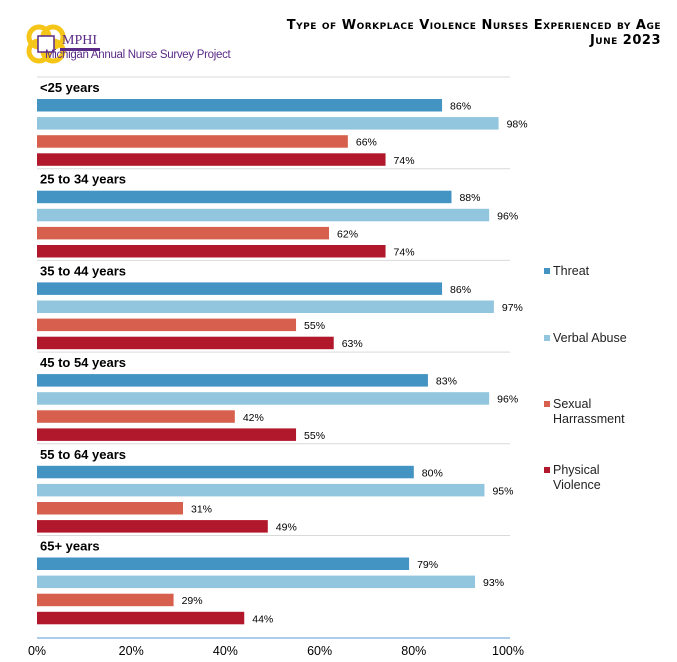  What do you see at coordinates (493, 583) in the screenshot?
I see `data-label: 93%` at bounding box center [493, 583].